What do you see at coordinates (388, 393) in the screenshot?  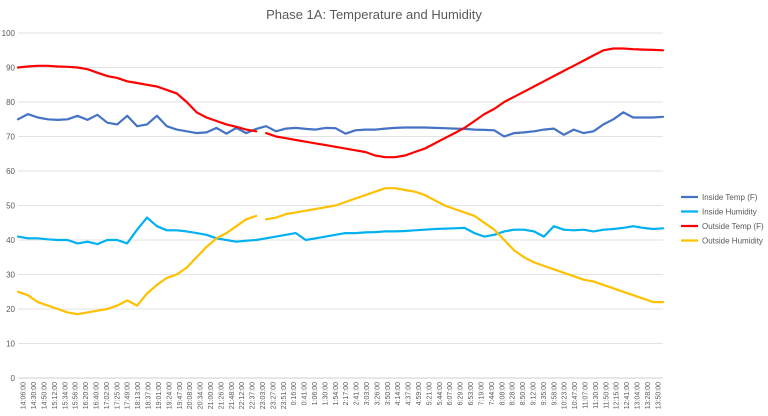 I see `x-tick-label: 3:50:00` at bounding box center [388, 393].